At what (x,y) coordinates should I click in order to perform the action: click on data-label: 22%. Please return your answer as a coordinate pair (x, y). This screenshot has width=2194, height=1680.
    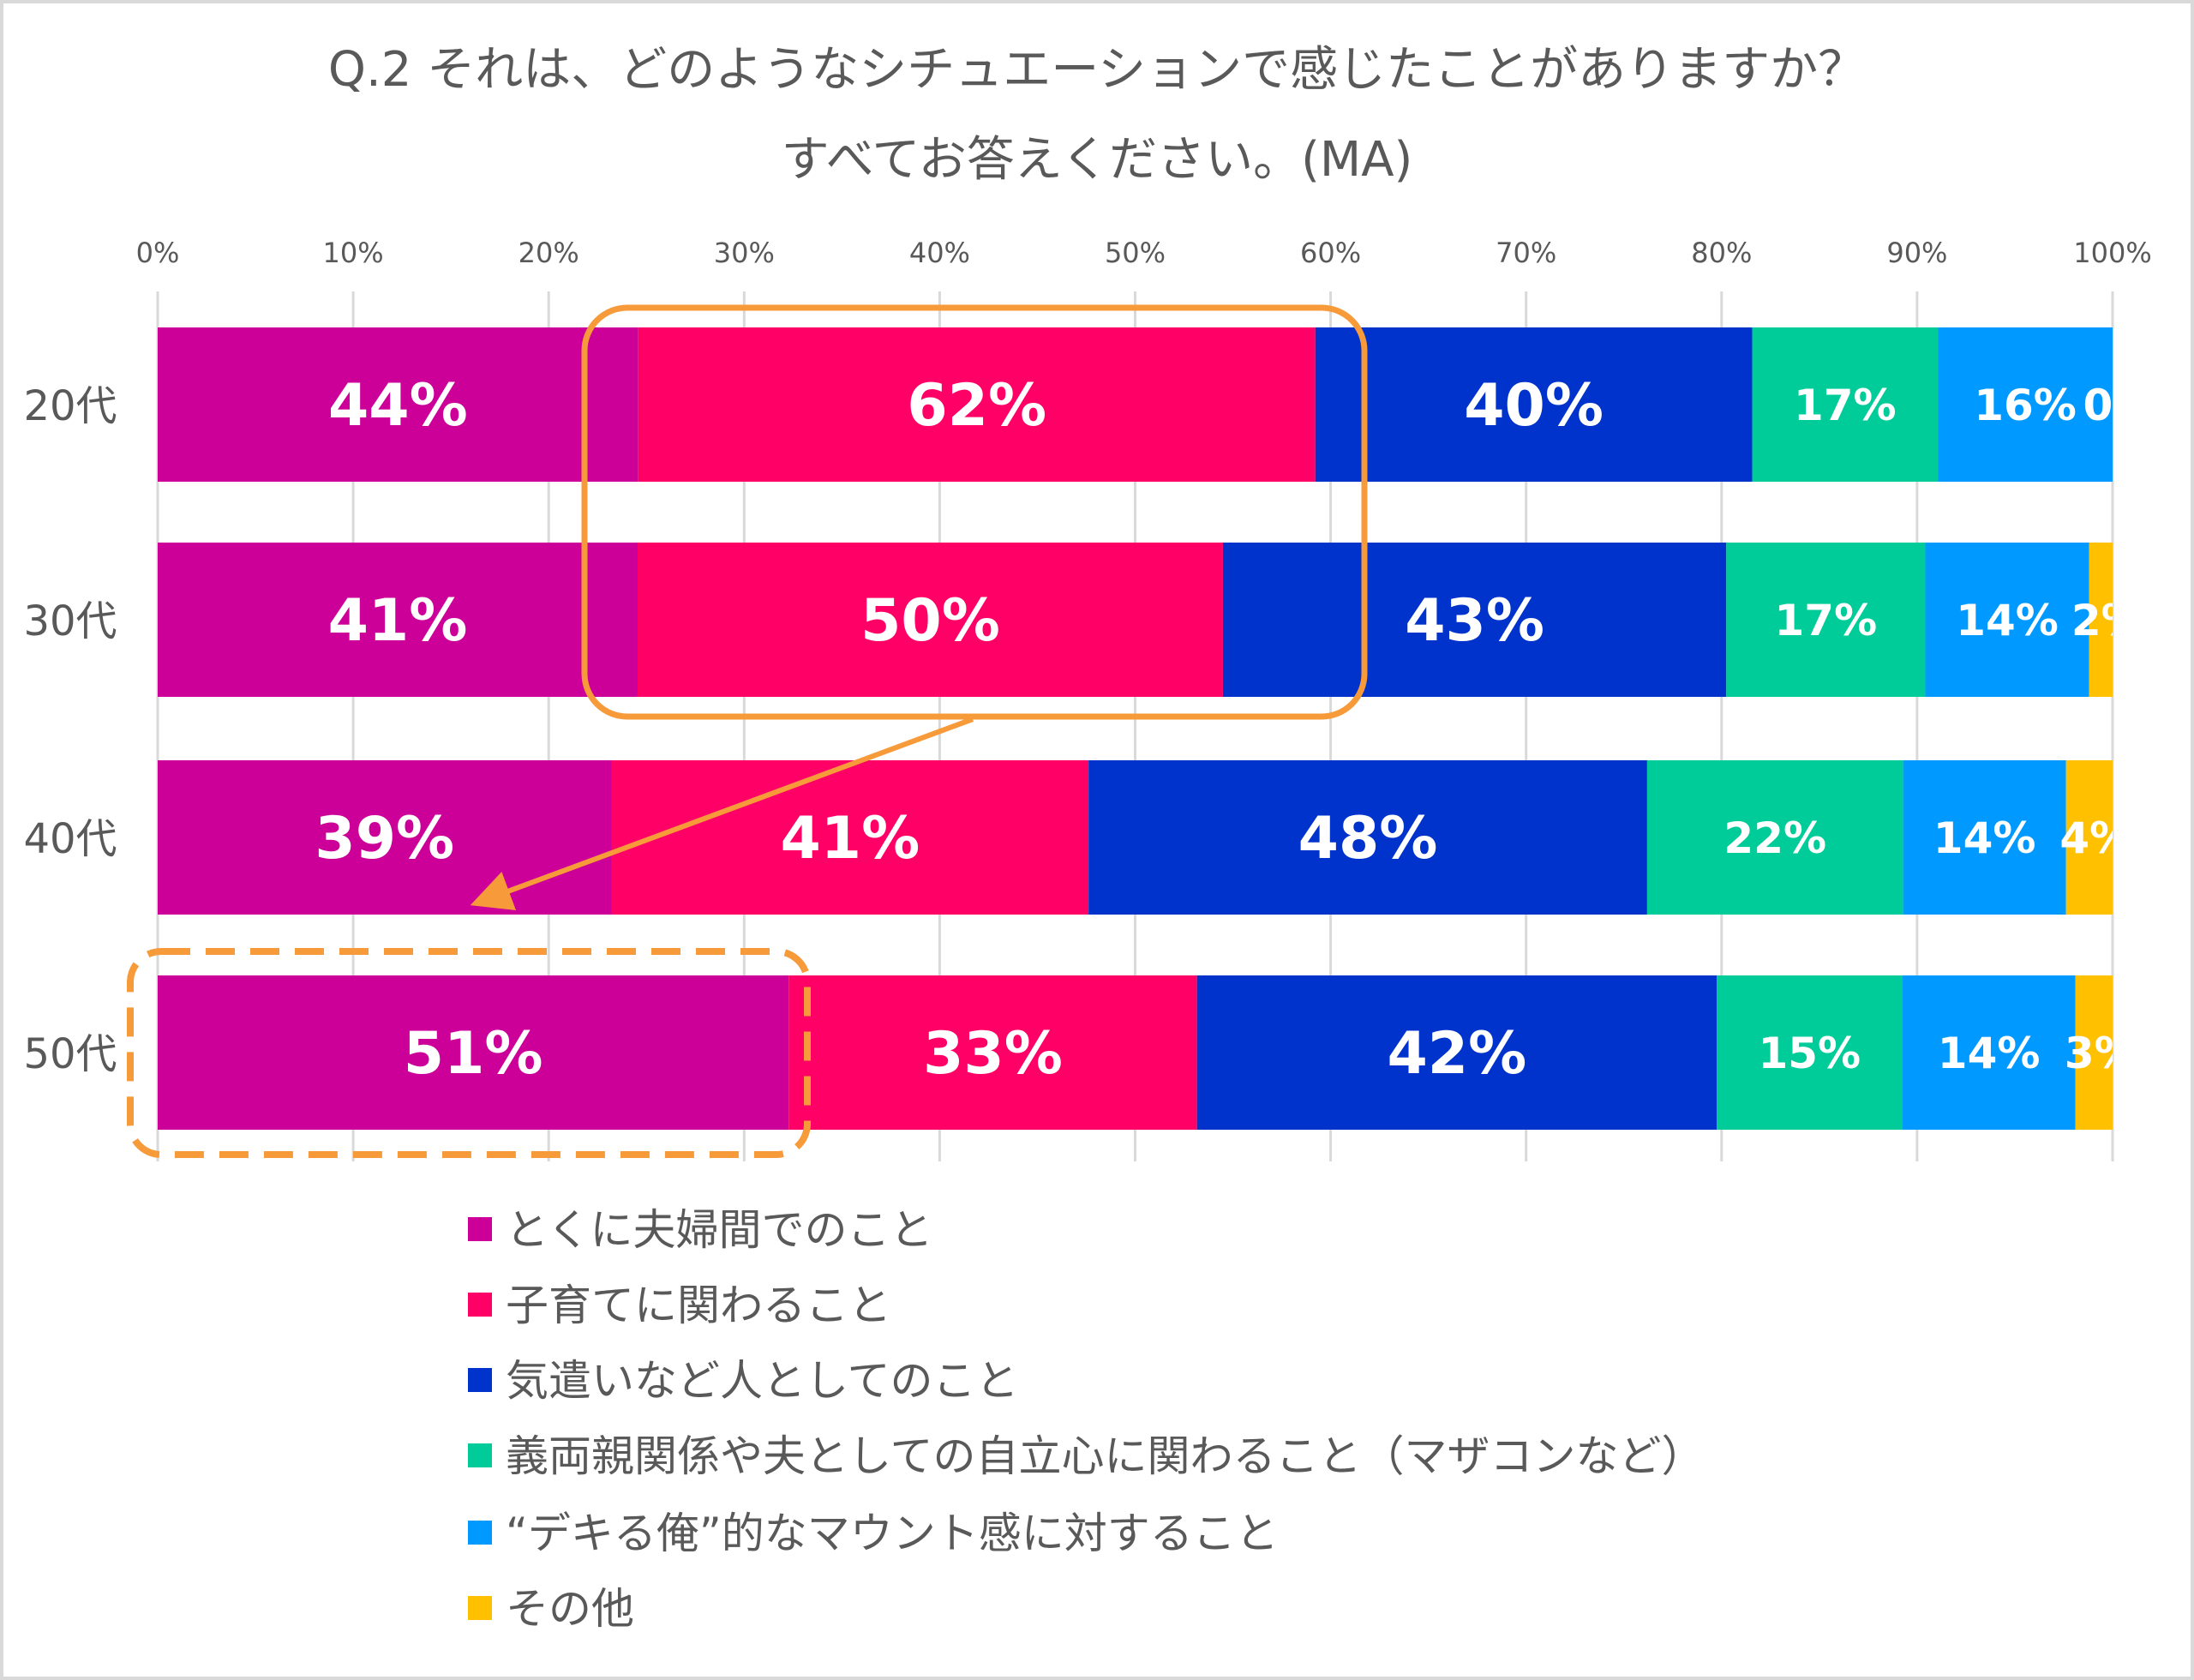
    Looking at the image, I should click on (1774, 838).